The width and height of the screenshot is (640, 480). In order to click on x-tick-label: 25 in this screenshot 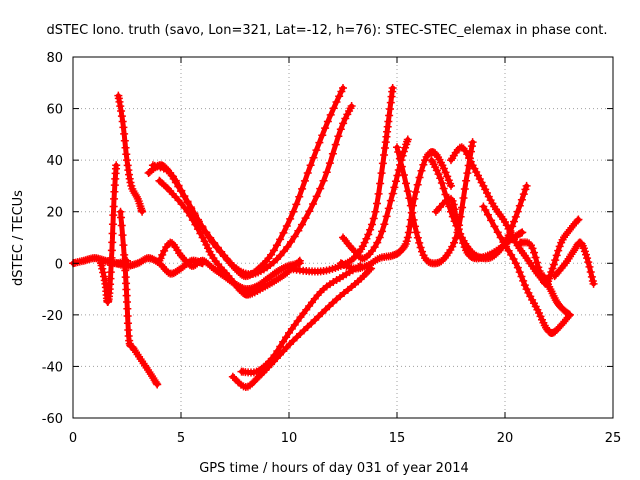, I will do `click(613, 438)`.